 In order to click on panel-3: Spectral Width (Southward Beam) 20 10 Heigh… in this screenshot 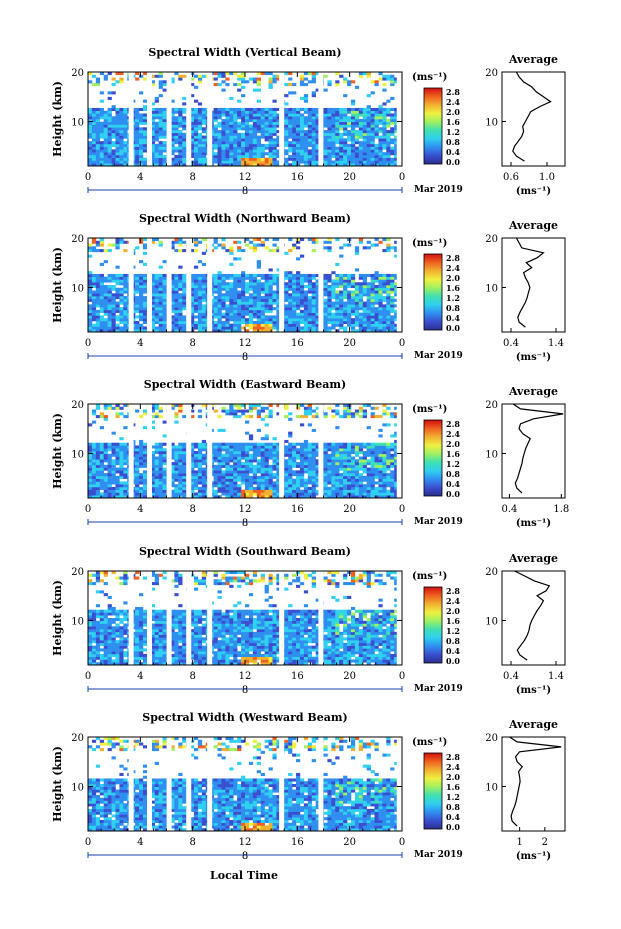, I will do `click(308, 620)`.